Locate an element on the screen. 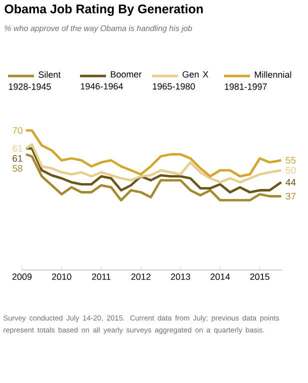 This screenshot has width=308, height=383. x-tick-label: 2014 is located at coordinates (220, 277).